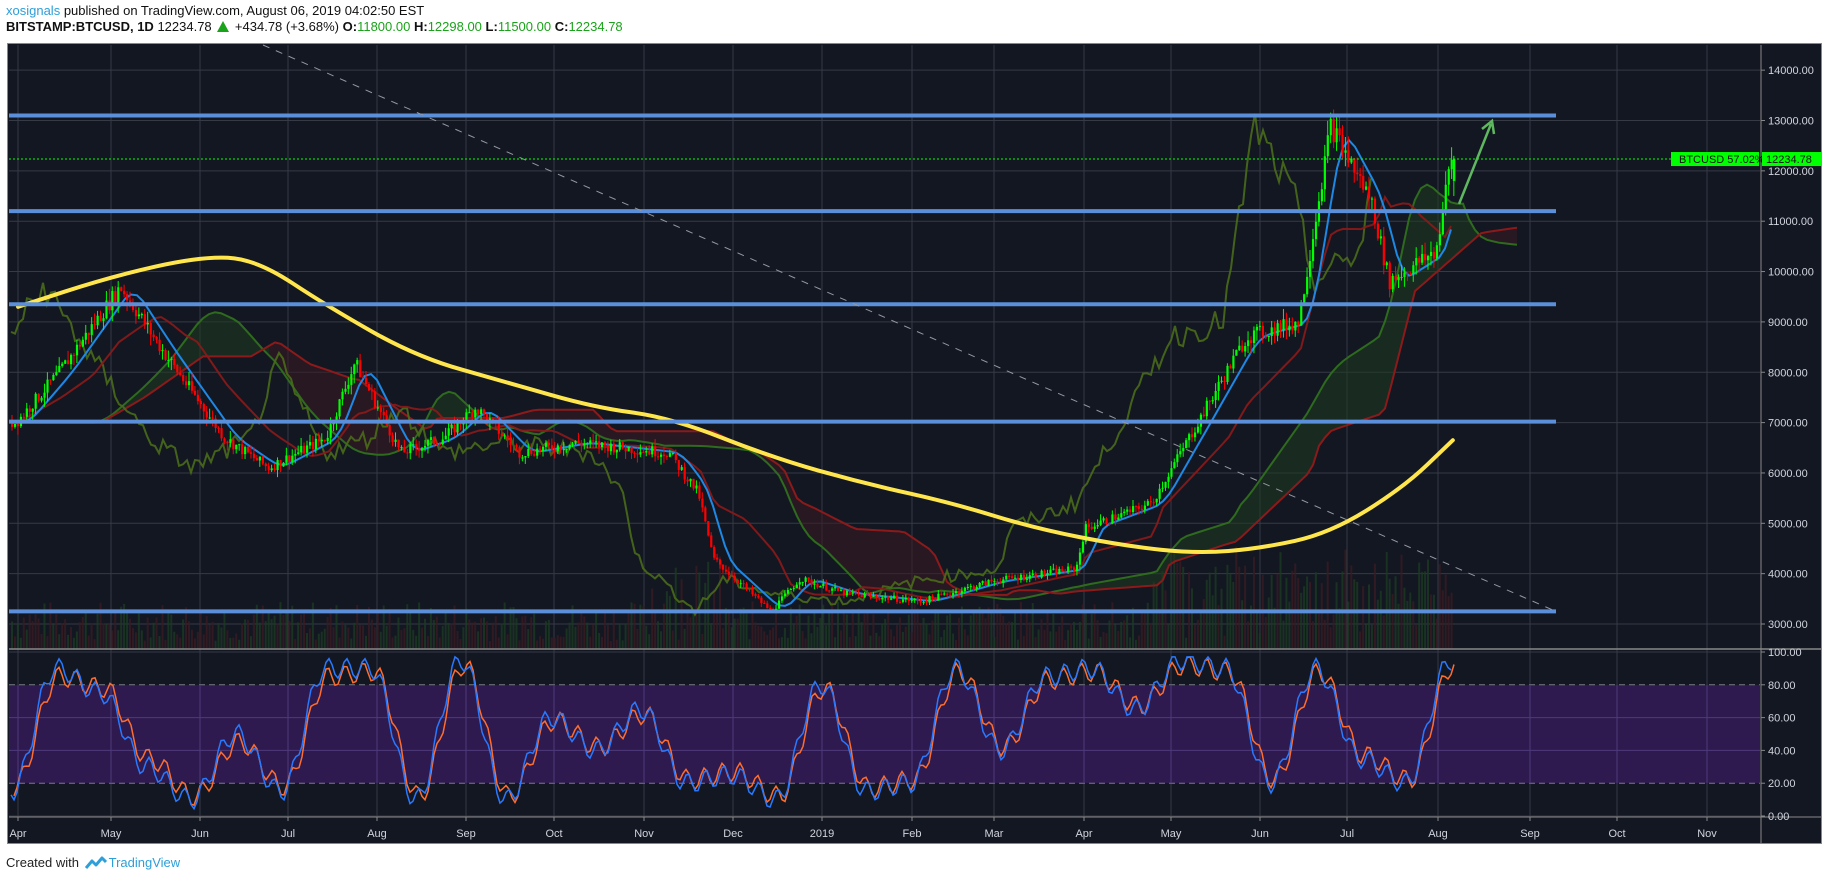  I want to click on price-axis-label: 5000.00, so click(1788, 524).